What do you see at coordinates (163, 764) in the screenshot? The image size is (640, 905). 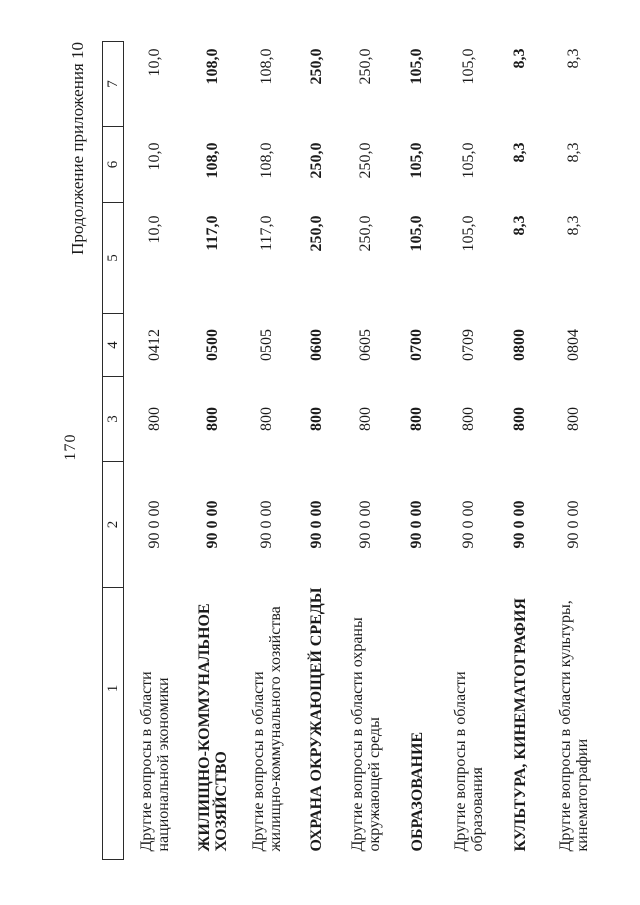 I see `name-line: национальной экономики` at bounding box center [163, 764].